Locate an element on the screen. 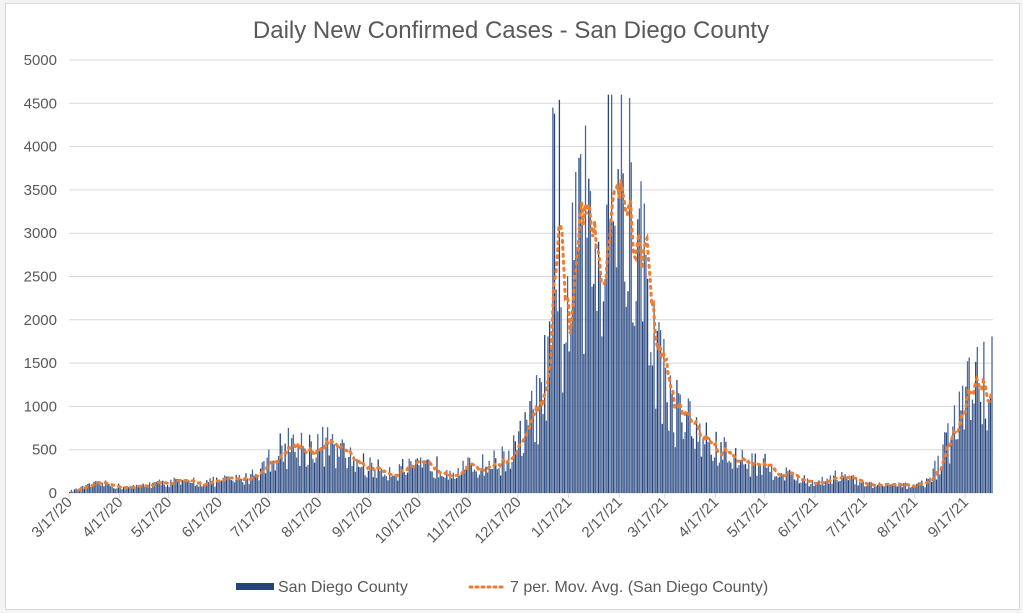 The image size is (1023, 613). x-tick-label: 2/17/21 is located at coordinates (602, 517).